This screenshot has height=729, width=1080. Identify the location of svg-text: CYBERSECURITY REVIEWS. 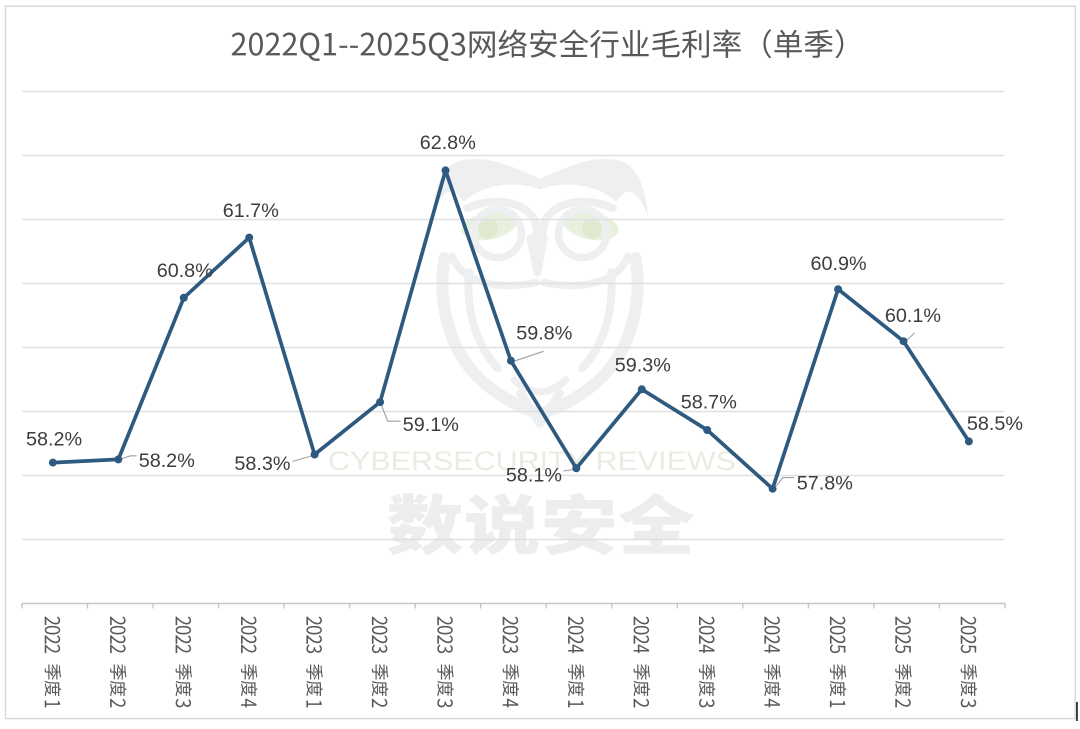
(532, 461).